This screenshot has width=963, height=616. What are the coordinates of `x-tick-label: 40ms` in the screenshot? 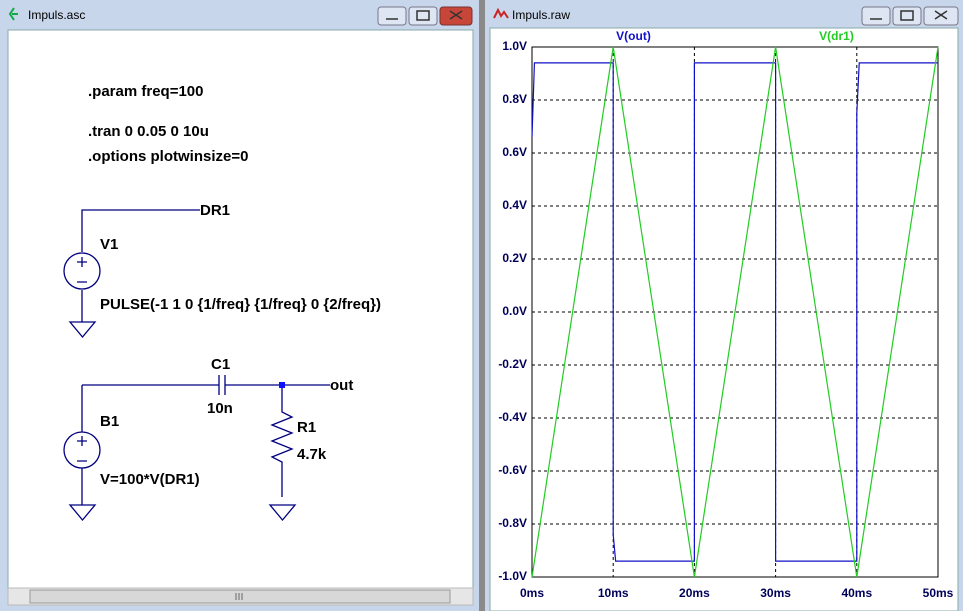 It's located at (856, 593).